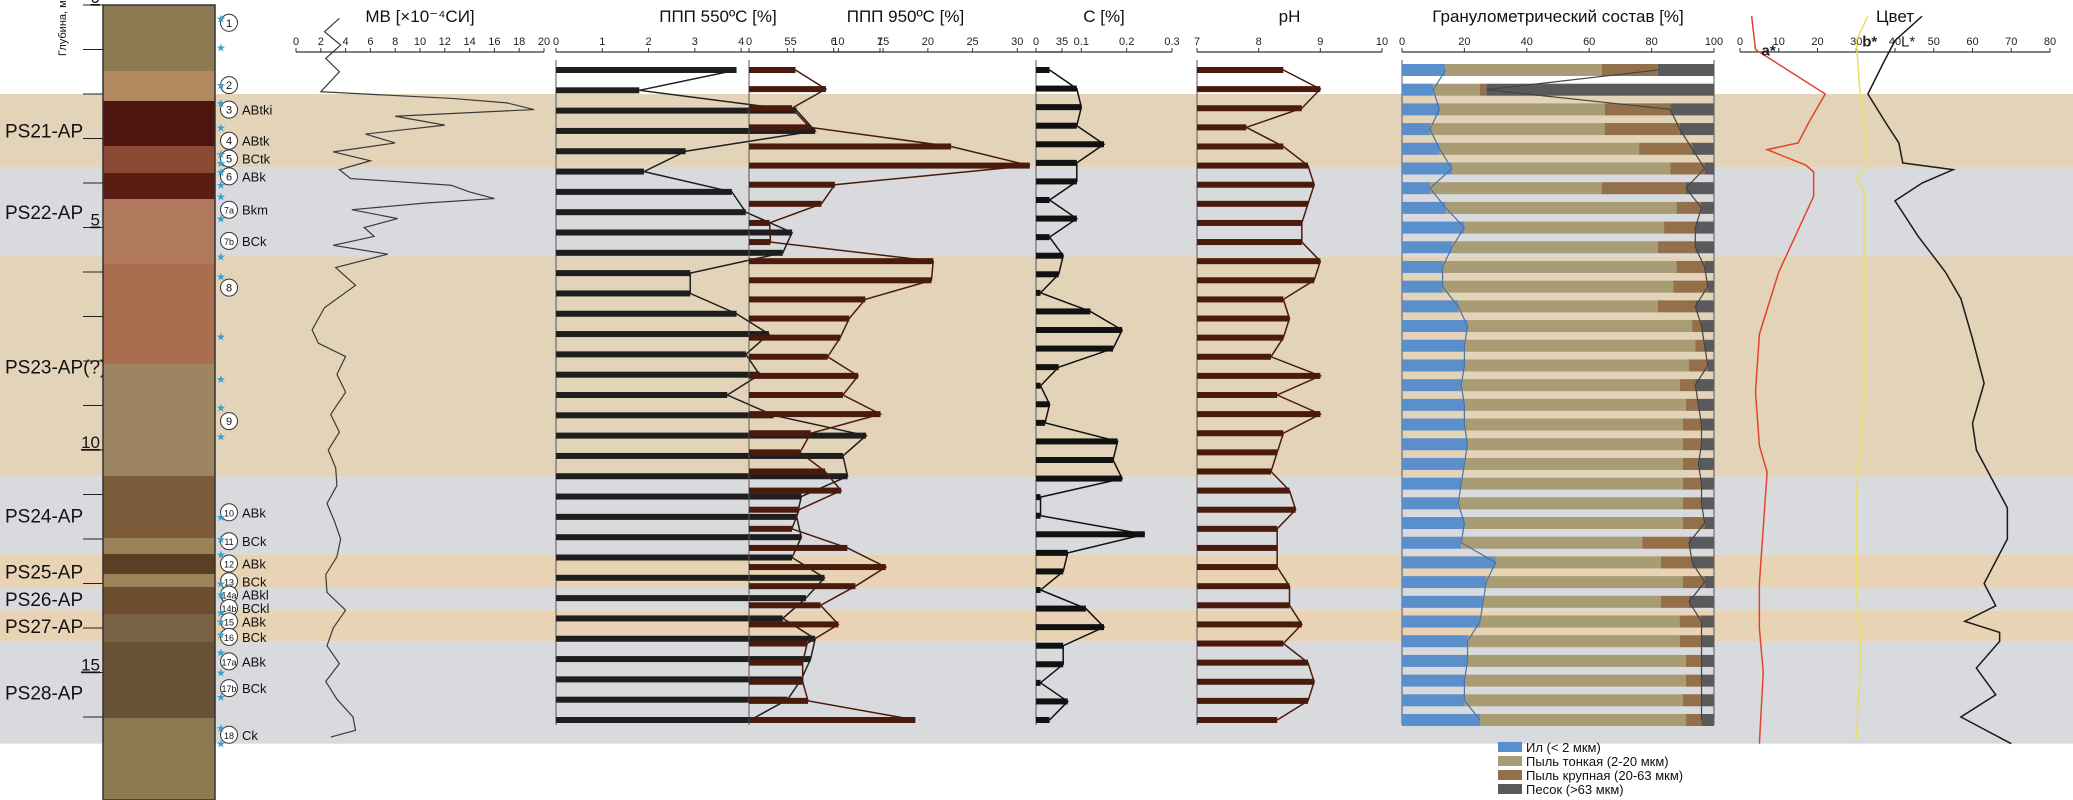 Image resolution: width=2073 pixels, height=800 pixels. I want to click on axis-tick-label: 25, so click(972, 42).